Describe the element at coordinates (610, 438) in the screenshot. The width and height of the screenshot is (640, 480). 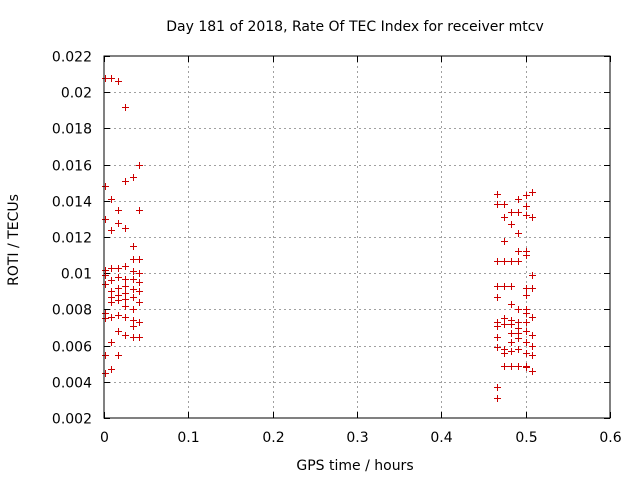
I see `x-tick-label: 0.6` at that location.